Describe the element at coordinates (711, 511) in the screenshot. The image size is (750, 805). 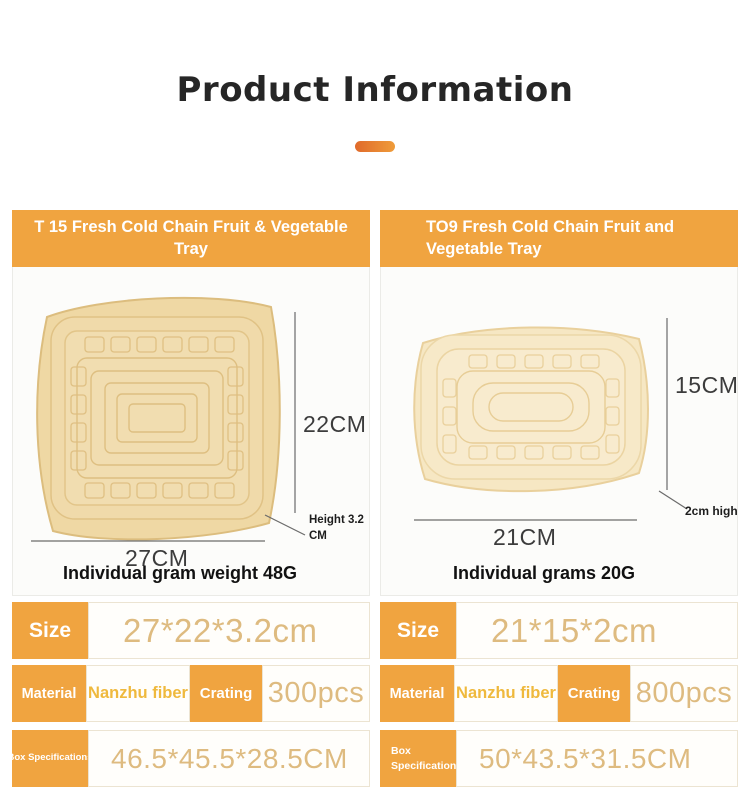
I see `depth-dimension-label: 2cm high` at that location.